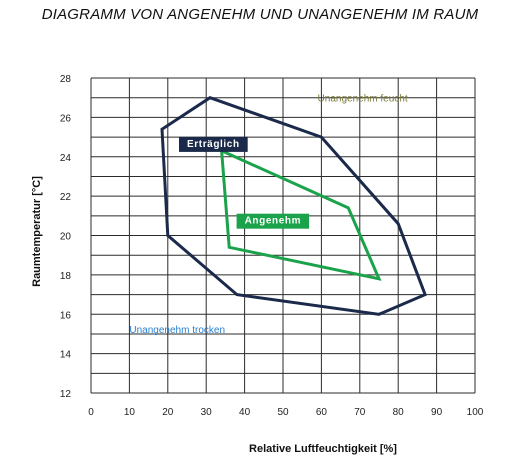  I want to click on x-axis-label: Relative Luftfeuchtigkeit [%], so click(323, 449).